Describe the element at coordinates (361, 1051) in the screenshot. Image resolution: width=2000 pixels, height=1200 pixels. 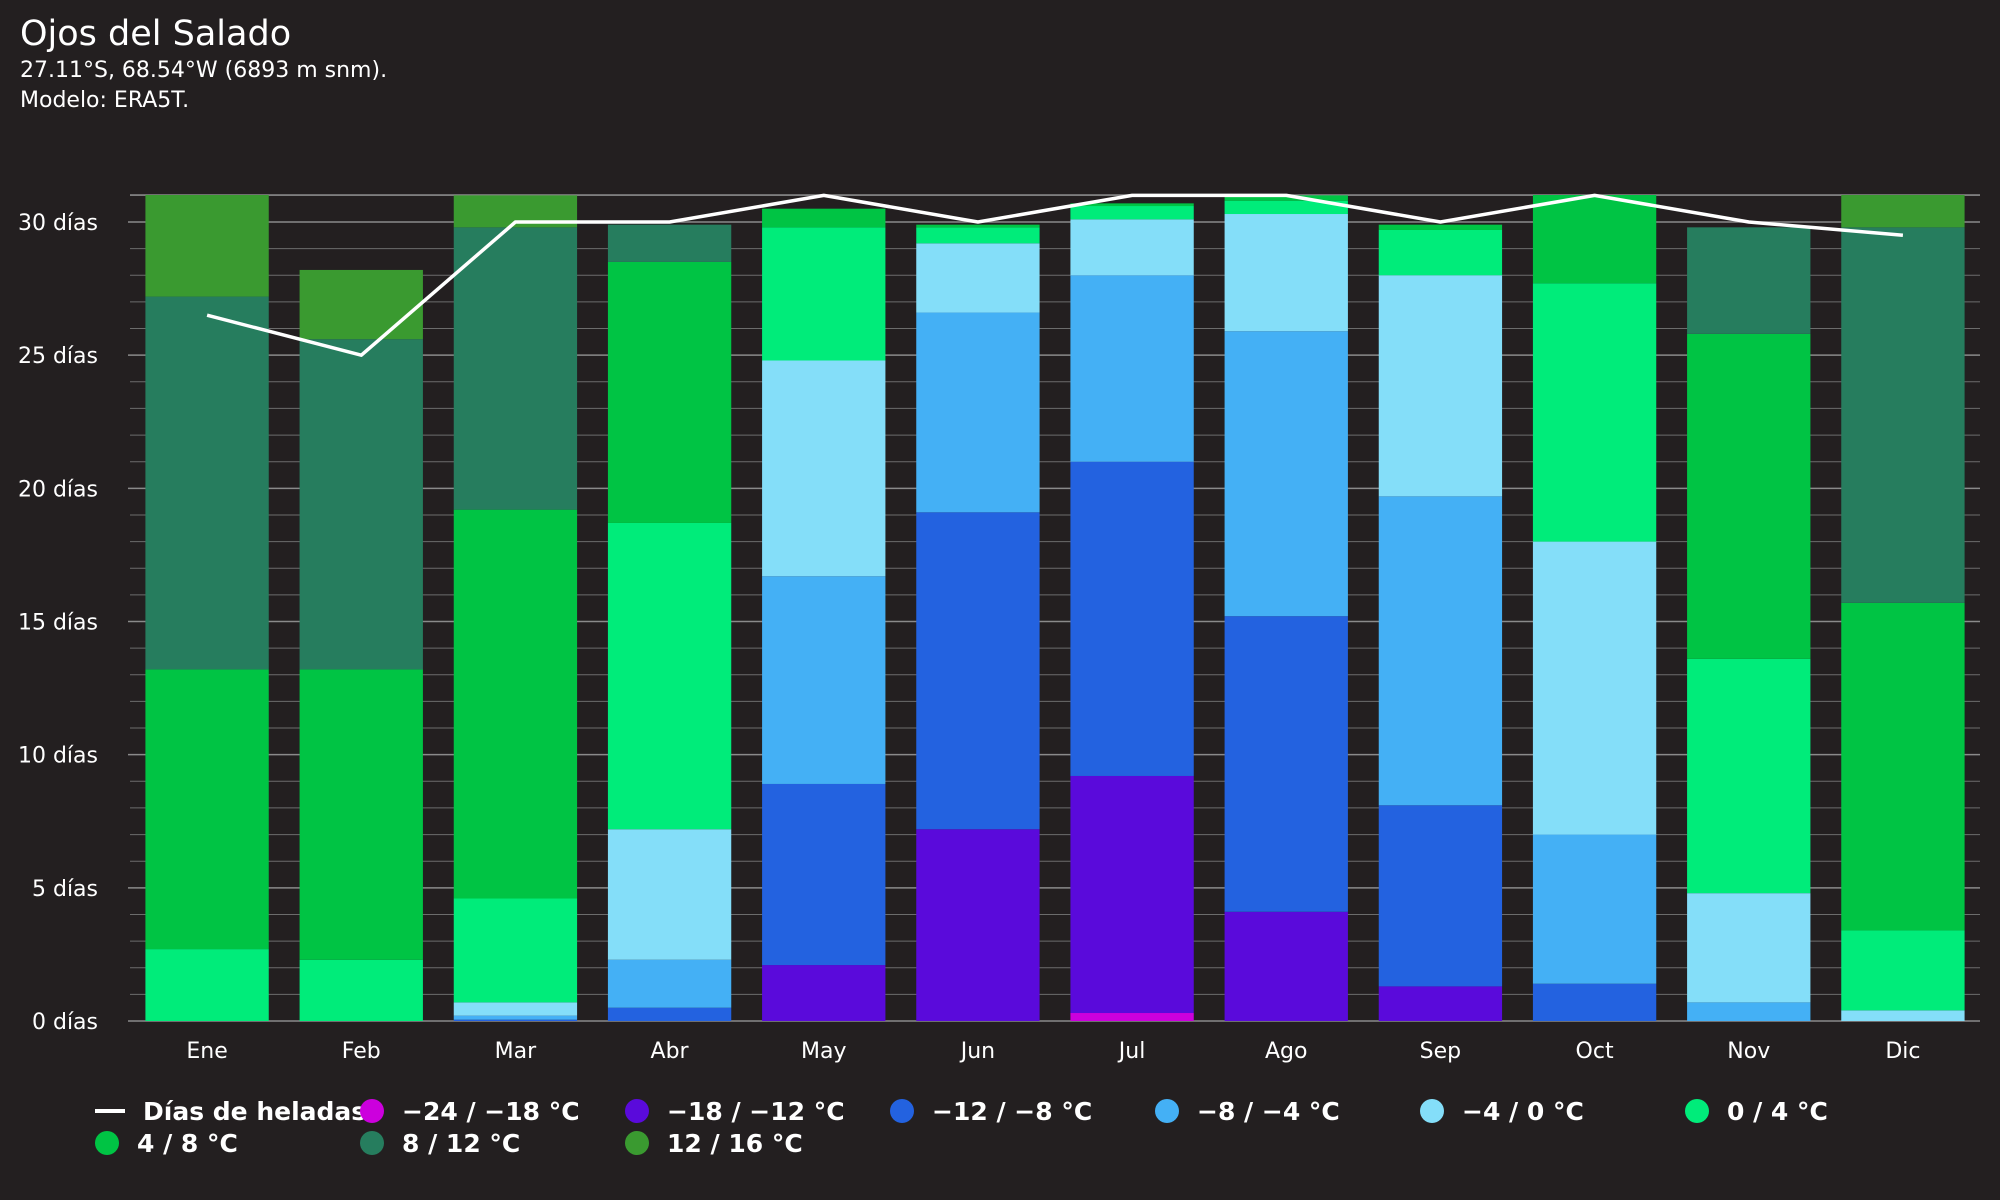
I see `x-tick-label: Feb` at that location.